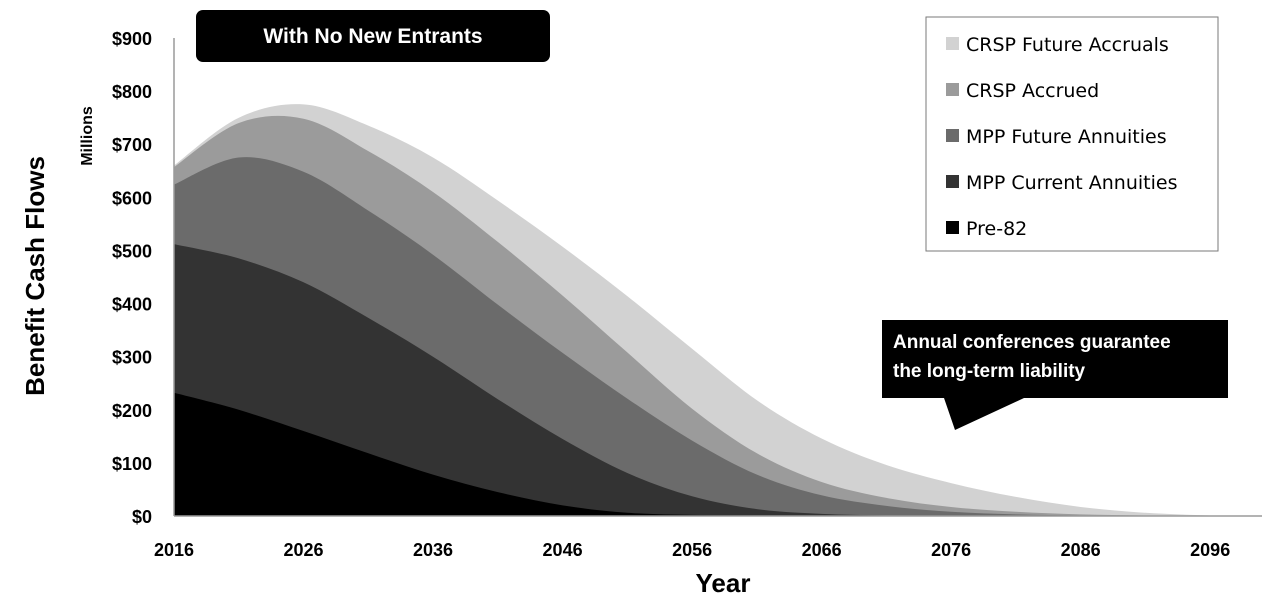  What do you see at coordinates (132, 198) in the screenshot?
I see `y-tick-label: $600` at bounding box center [132, 198].